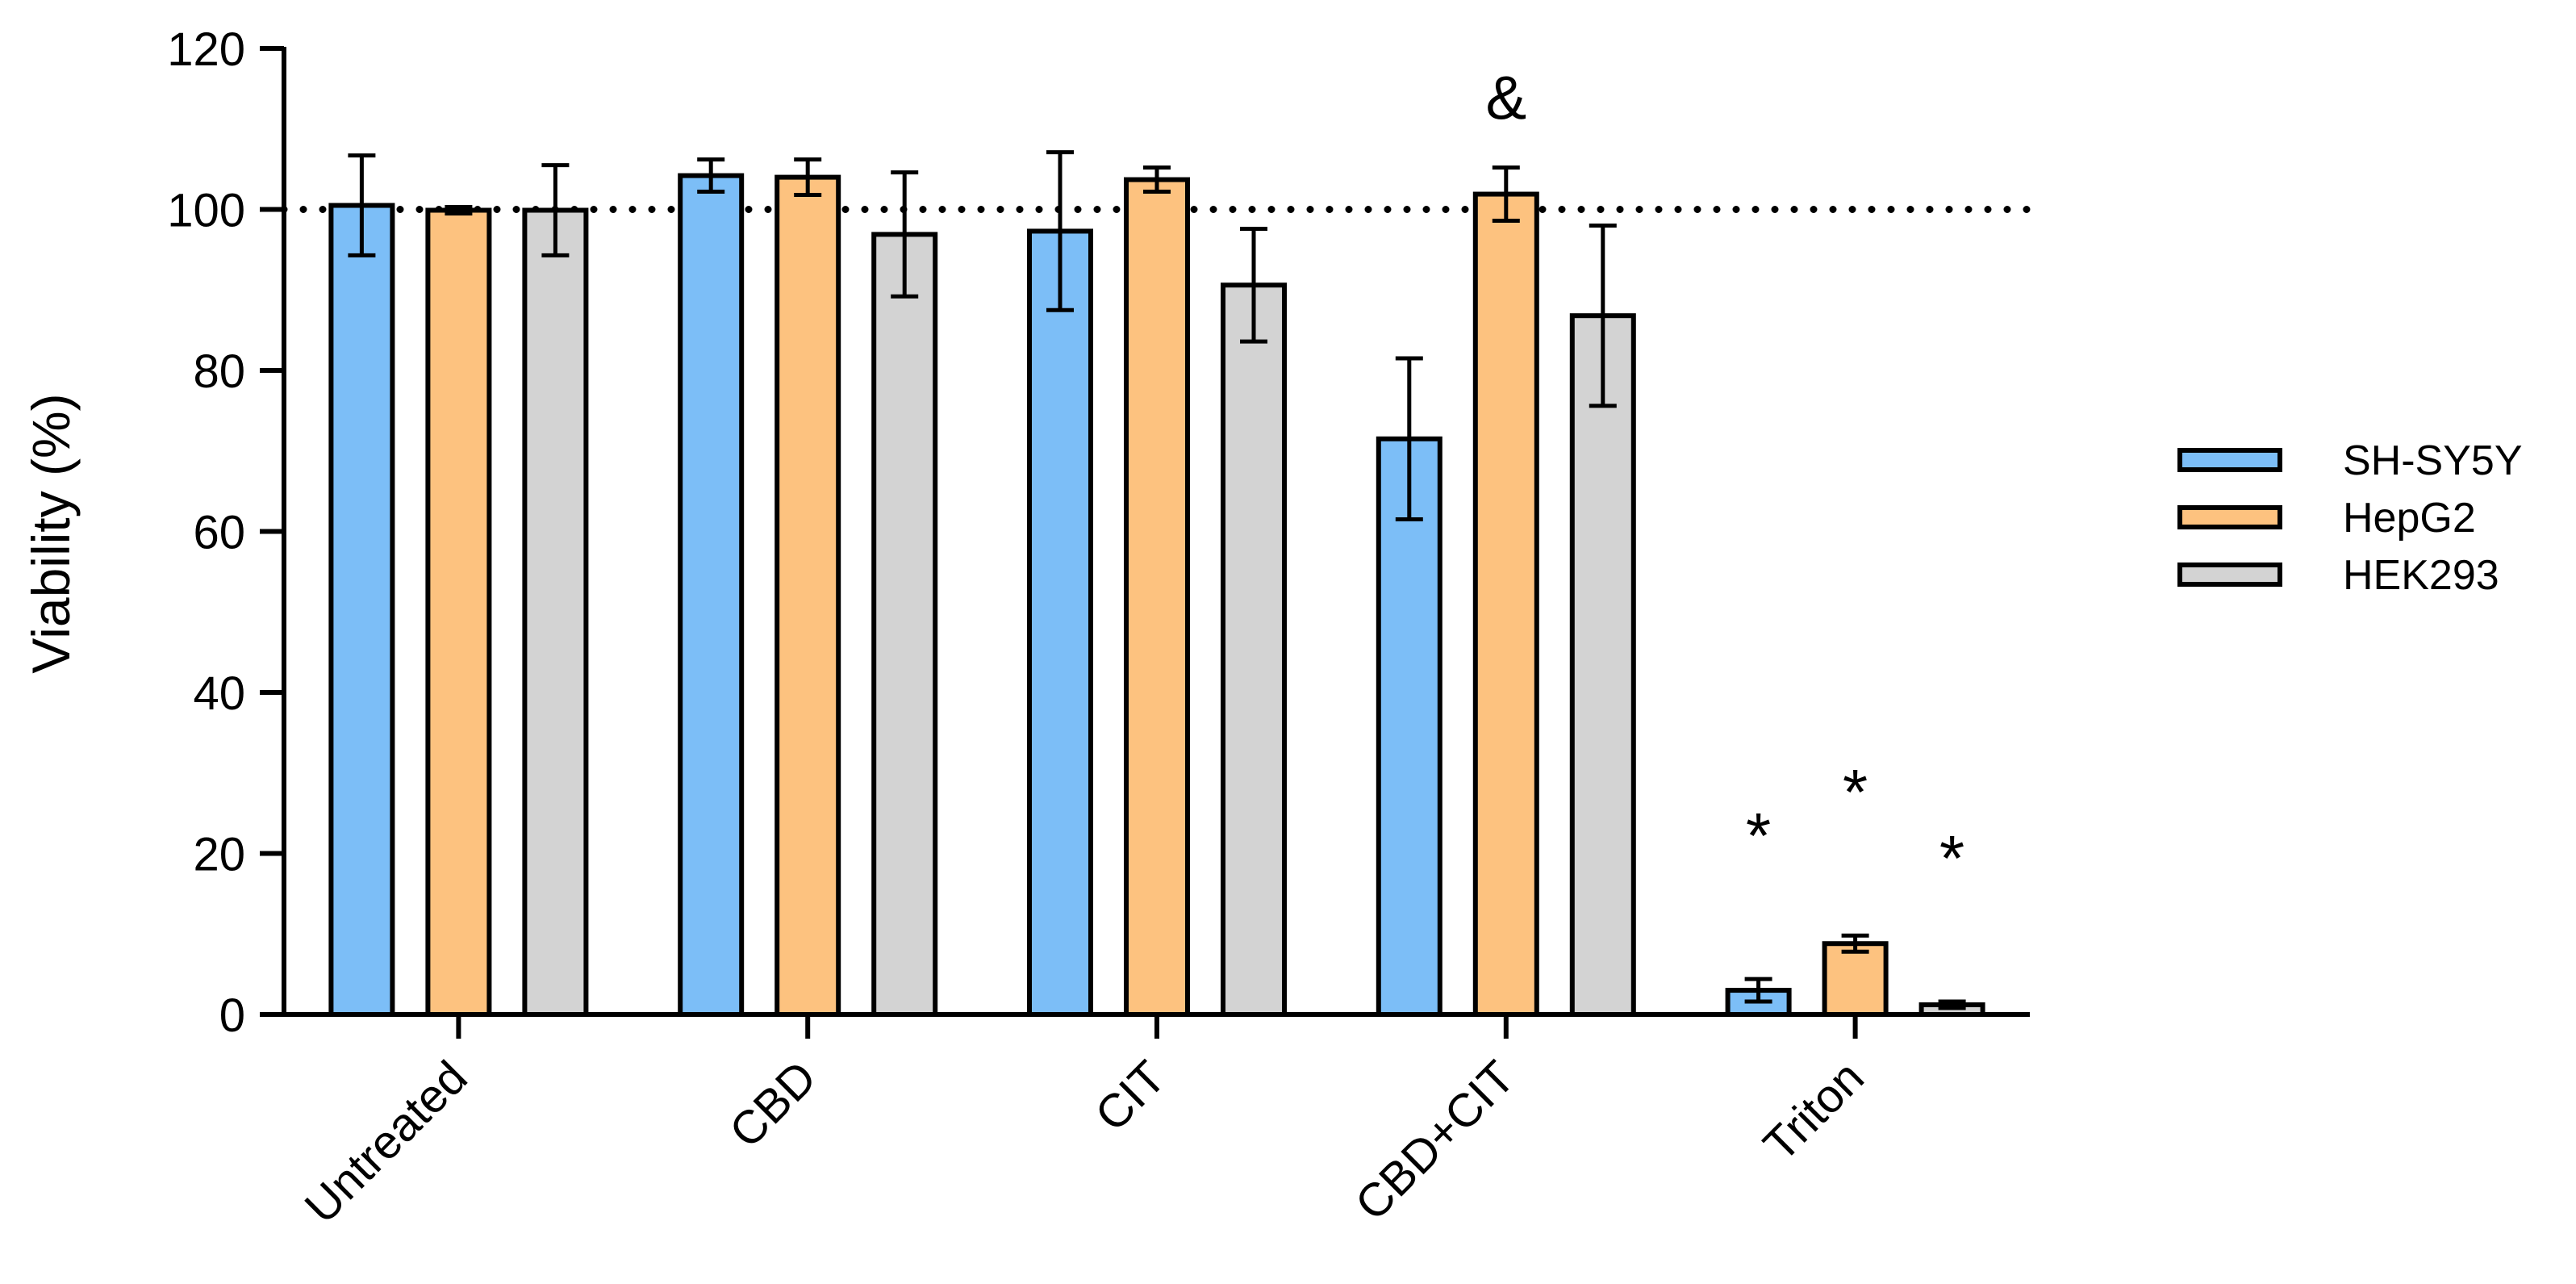 The width and height of the screenshot is (2576, 1284). What do you see at coordinates (1130, 1096) in the screenshot?
I see `x-tick-label: CIT` at bounding box center [1130, 1096].